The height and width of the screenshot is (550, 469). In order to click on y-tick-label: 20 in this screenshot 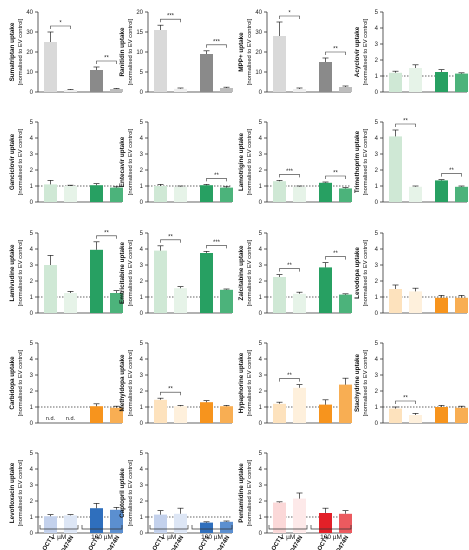, I will do `click(139, 13)`.